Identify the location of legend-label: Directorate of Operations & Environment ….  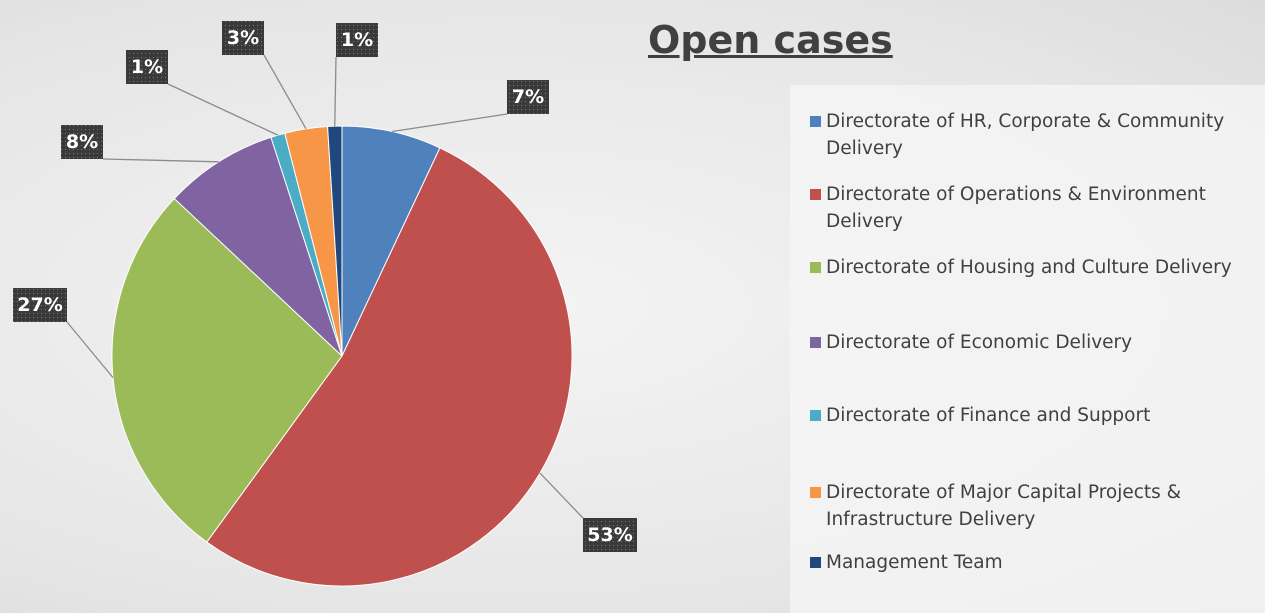
(1016, 208).